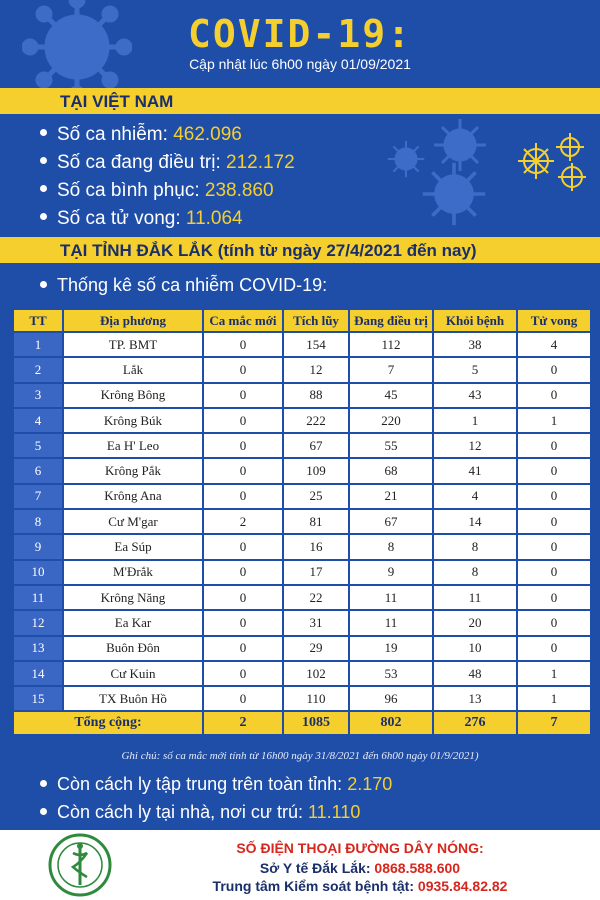 The image size is (600, 900). I want to click on table-cell: 222, so click(316, 420).